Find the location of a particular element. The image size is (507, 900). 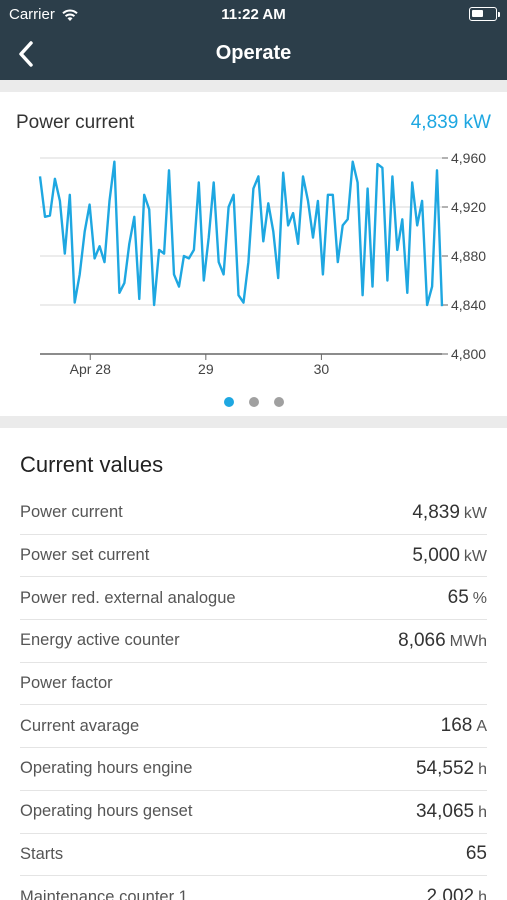

value-number: 5,000 is located at coordinates (436, 555).